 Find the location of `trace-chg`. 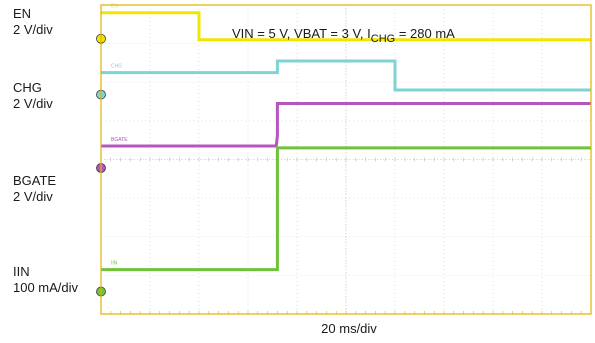

trace-chg is located at coordinates (346, 75).